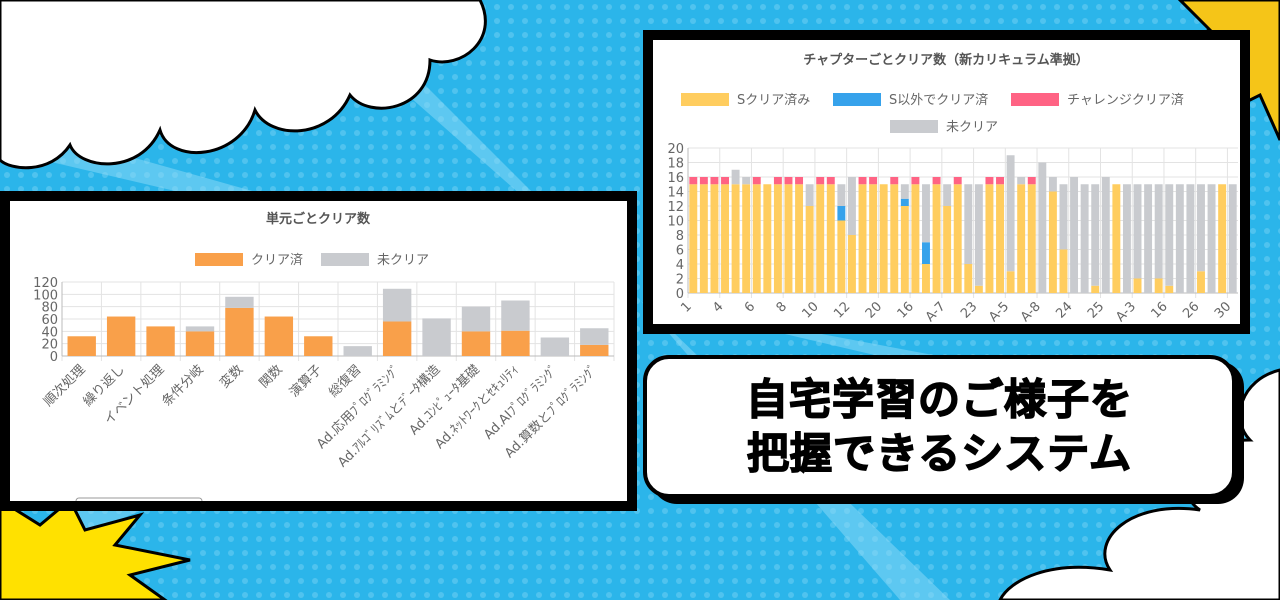 The height and width of the screenshot is (600, 1280). What do you see at coordinates (675, 164) in the screenshot?
I see `y-tick-label: 18` at bounding box center [675, 164].